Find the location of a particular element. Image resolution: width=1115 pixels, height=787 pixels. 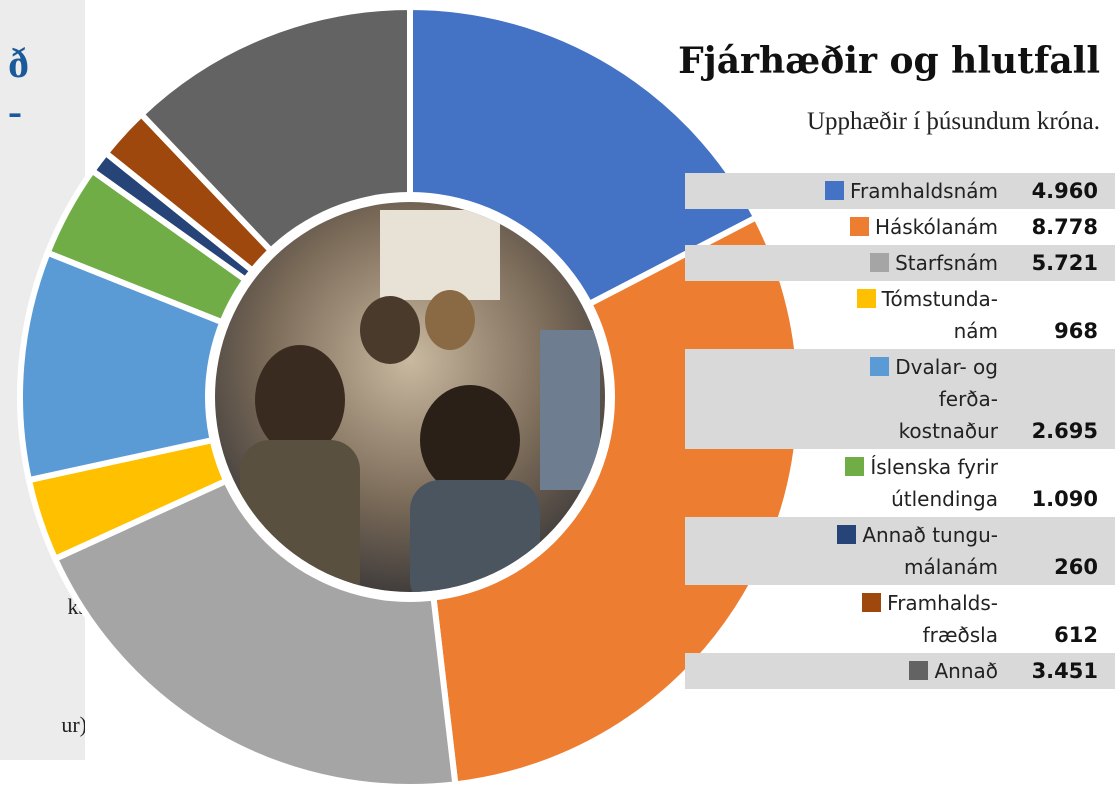

legend-row: Íslenska fyrir útlendinga 1.090 is located at coordinates (900, 483).